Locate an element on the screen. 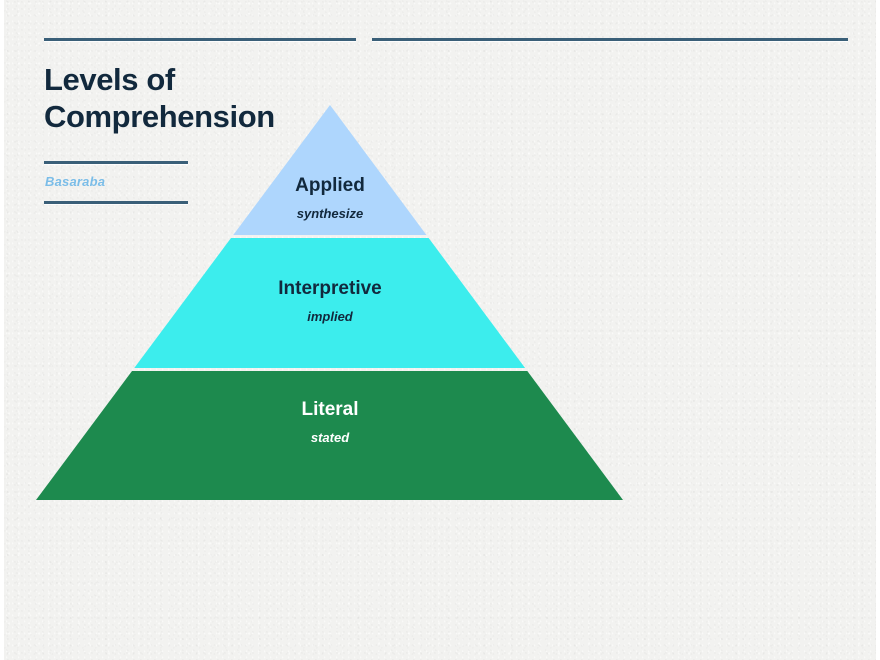 This screenshot has width=880, height=660. header-rule-right is located at coordinates (610, 39).